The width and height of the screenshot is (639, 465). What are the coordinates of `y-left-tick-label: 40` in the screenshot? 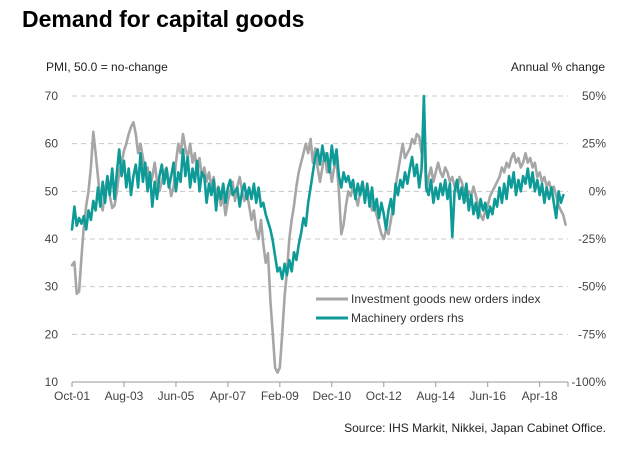 It's located at (52, 239).